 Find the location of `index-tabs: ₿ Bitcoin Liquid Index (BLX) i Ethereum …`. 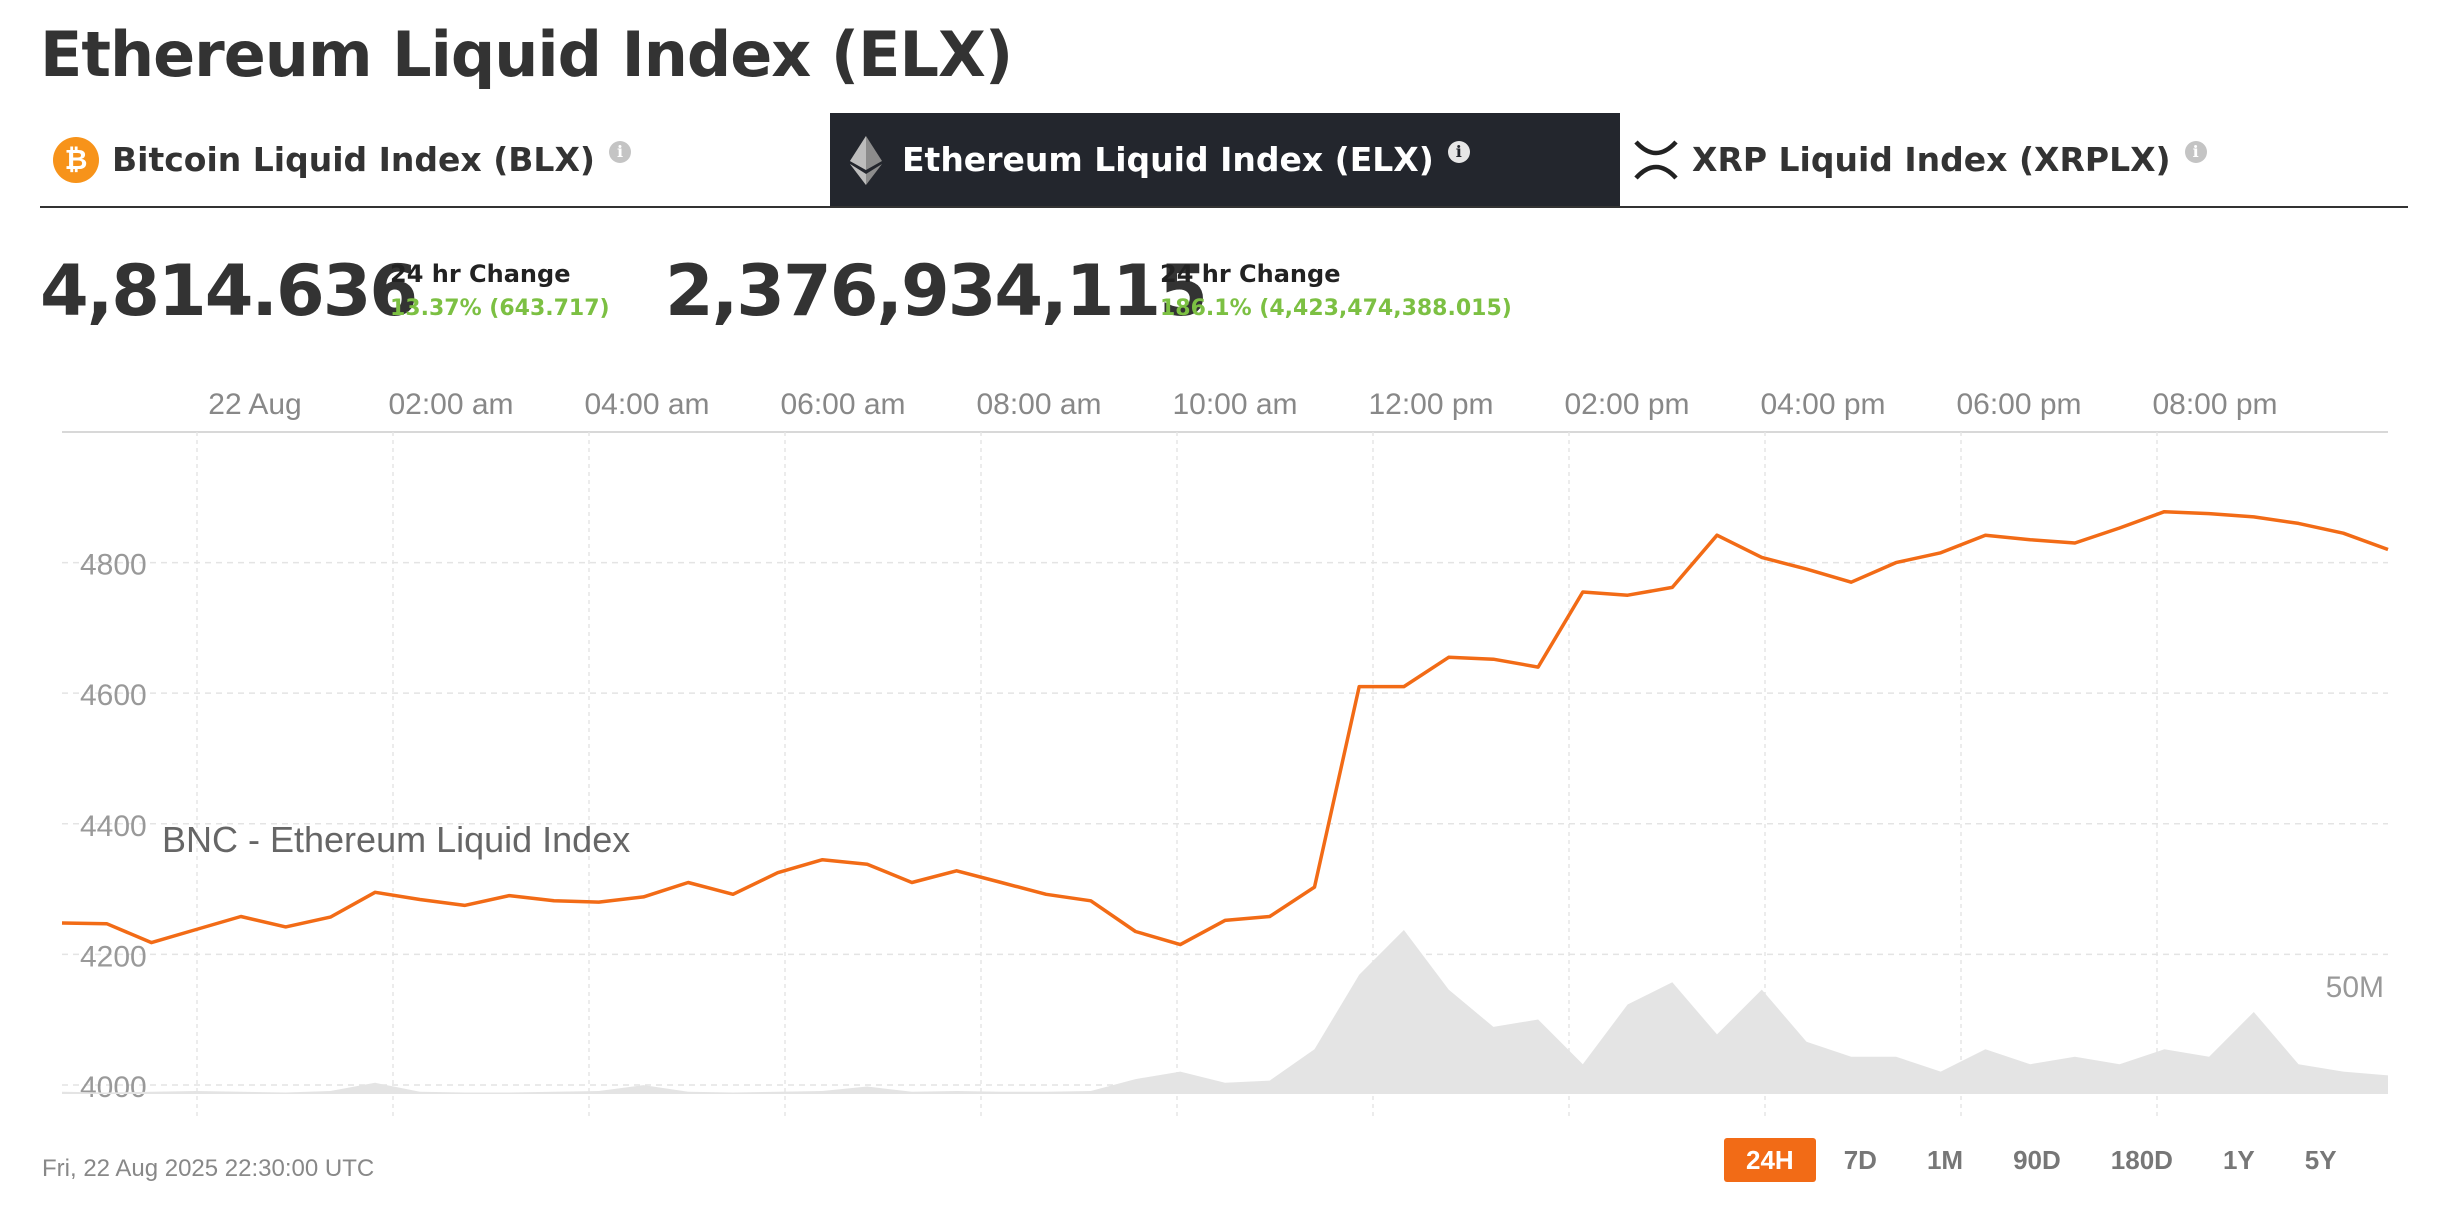

index-tabs: ₿ Bitcoin Liquid Index (BLX) i Ethereum … is located at coordinates (1224, 160).